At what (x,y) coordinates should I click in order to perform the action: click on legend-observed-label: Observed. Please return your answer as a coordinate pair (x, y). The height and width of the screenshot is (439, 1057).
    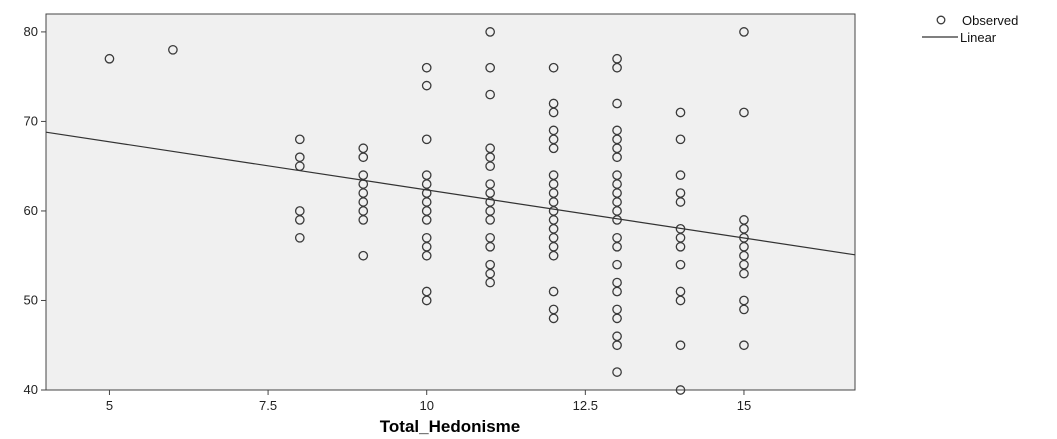
    Looking at the image, I should click on (990, 20).